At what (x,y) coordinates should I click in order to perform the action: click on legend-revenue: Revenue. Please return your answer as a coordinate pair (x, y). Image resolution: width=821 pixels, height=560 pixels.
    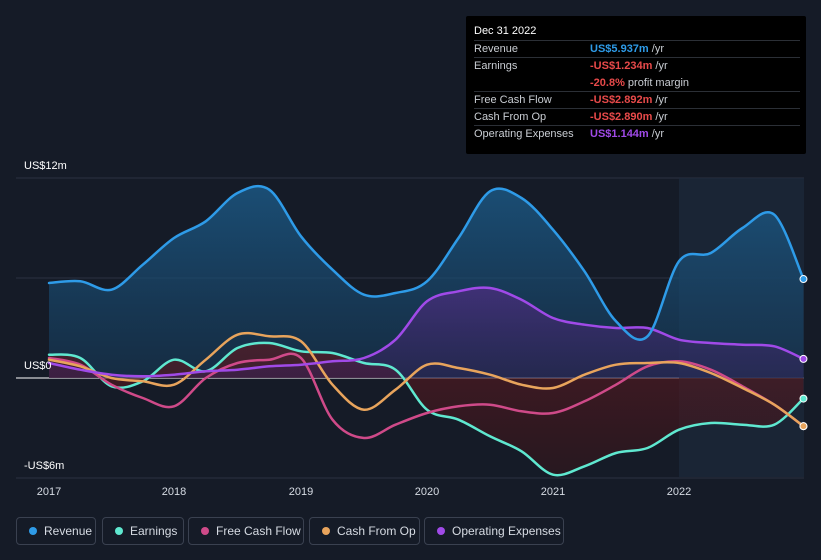
    Looking at the image, I should click on (56, 531).